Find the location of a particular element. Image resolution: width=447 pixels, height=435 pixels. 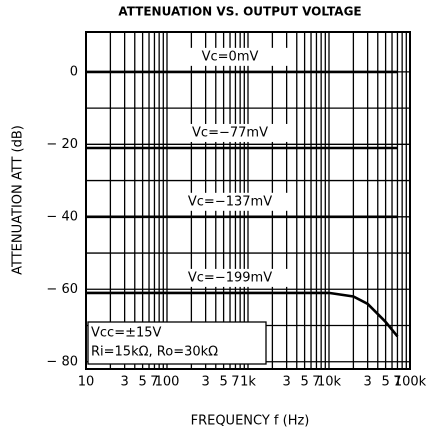

x-axis-label: FREQUENCY f (Hz) is located at coordinates (250, 421).